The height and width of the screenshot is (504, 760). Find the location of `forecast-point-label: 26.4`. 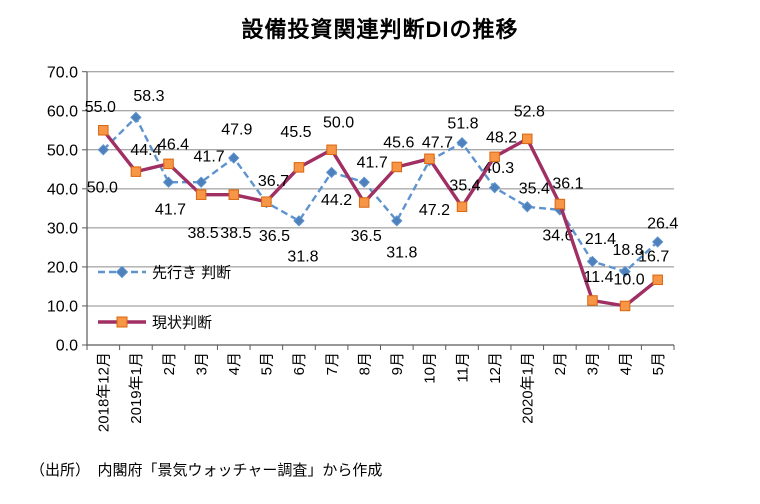

forecast-point-label: 26.4 is located at coordinates (662, 223).